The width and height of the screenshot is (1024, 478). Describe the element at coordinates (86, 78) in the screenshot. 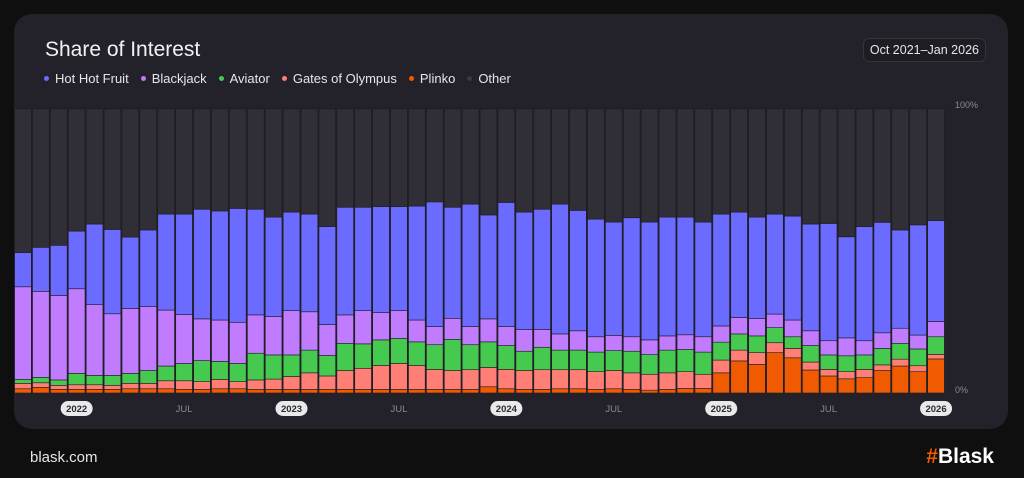

I see `legend-item: Hot Hot Fruit` at that location.